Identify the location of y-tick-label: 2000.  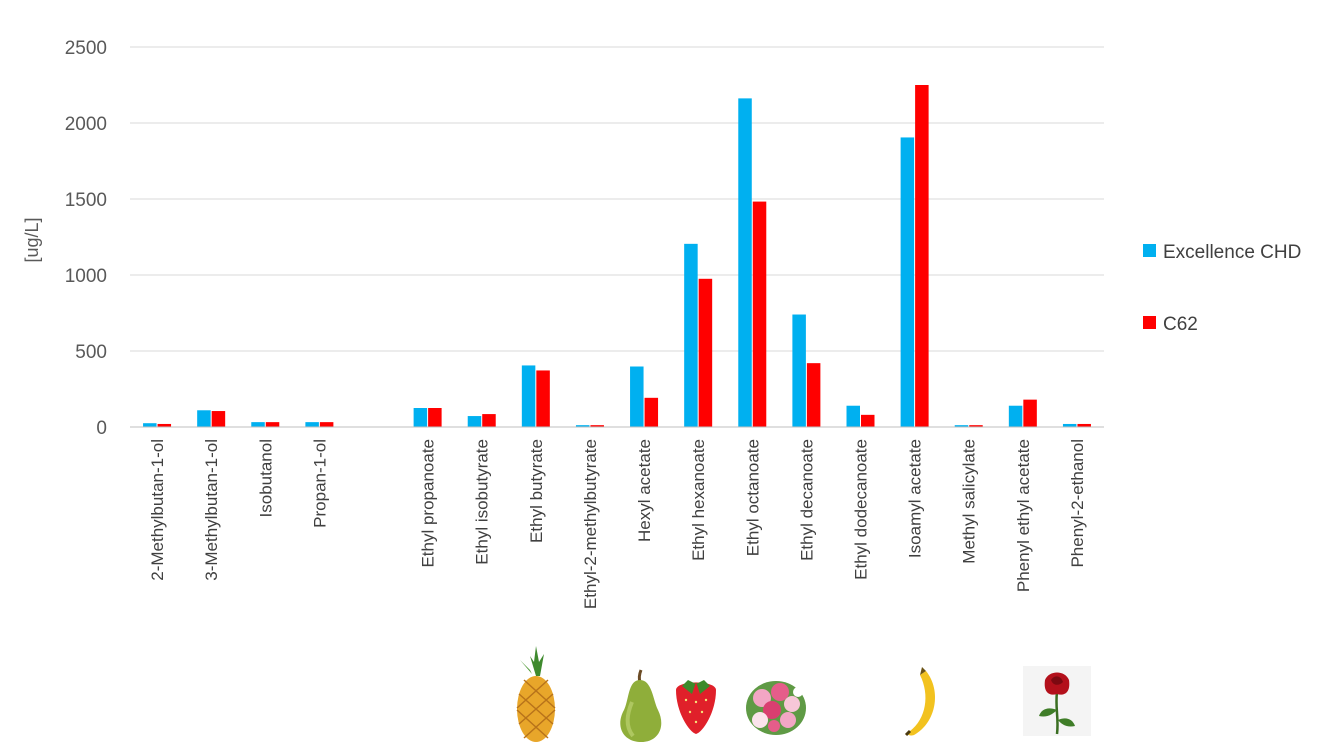
(86, 124).